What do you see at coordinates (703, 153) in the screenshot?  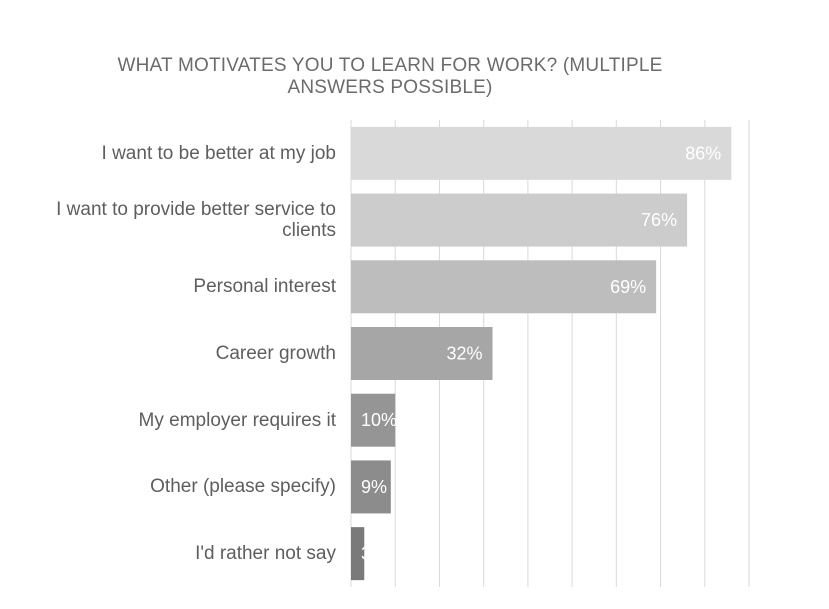 I see `data-label: 86%` at bounding box center [703, 153].